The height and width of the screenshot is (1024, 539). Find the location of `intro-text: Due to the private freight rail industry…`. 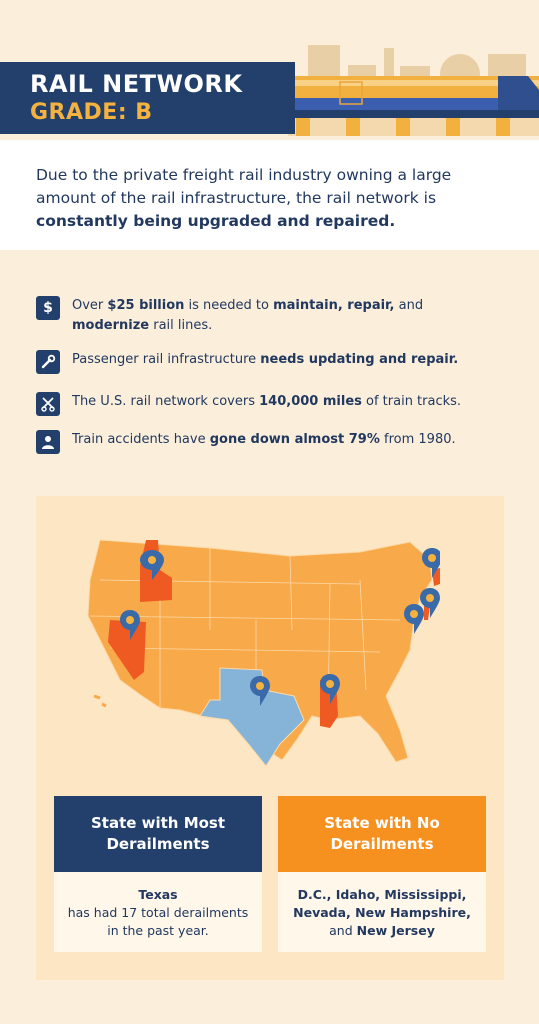

intro-text: Due to the private freight rail industry… is located at coordinates (244, 198).